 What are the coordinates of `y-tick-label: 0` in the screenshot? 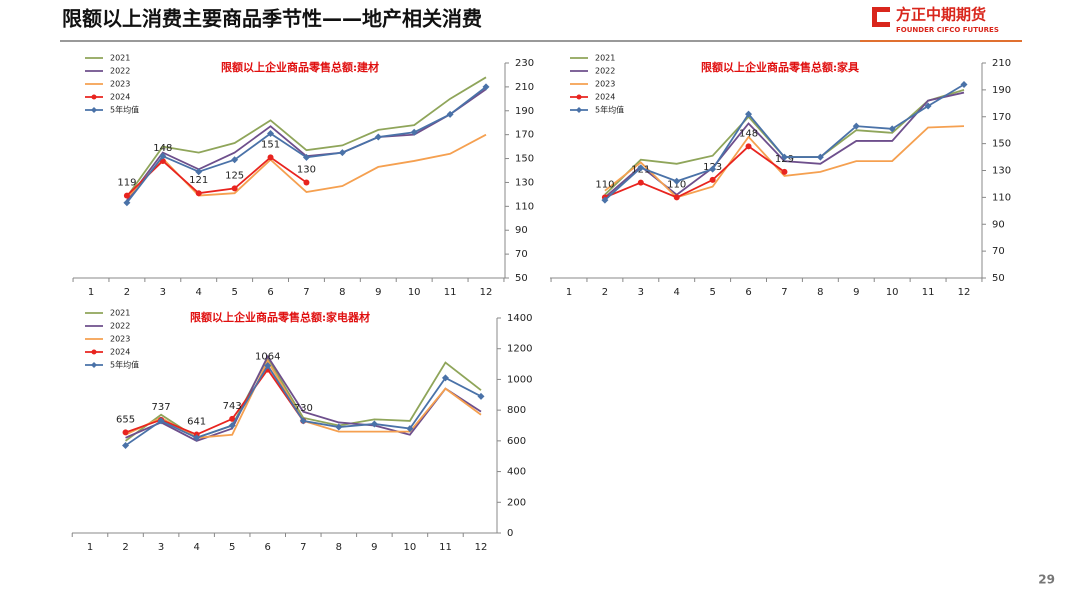 It's located at (510, 533).